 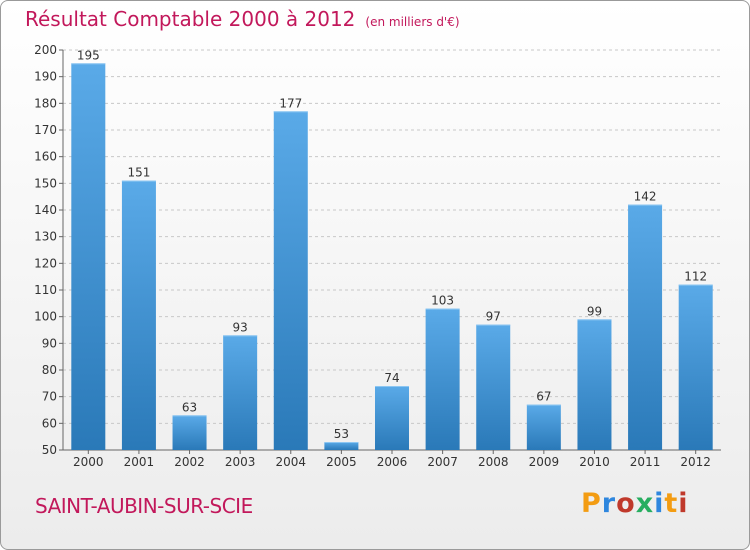 I want to click on bar-2009, so click(x=543, y=427).